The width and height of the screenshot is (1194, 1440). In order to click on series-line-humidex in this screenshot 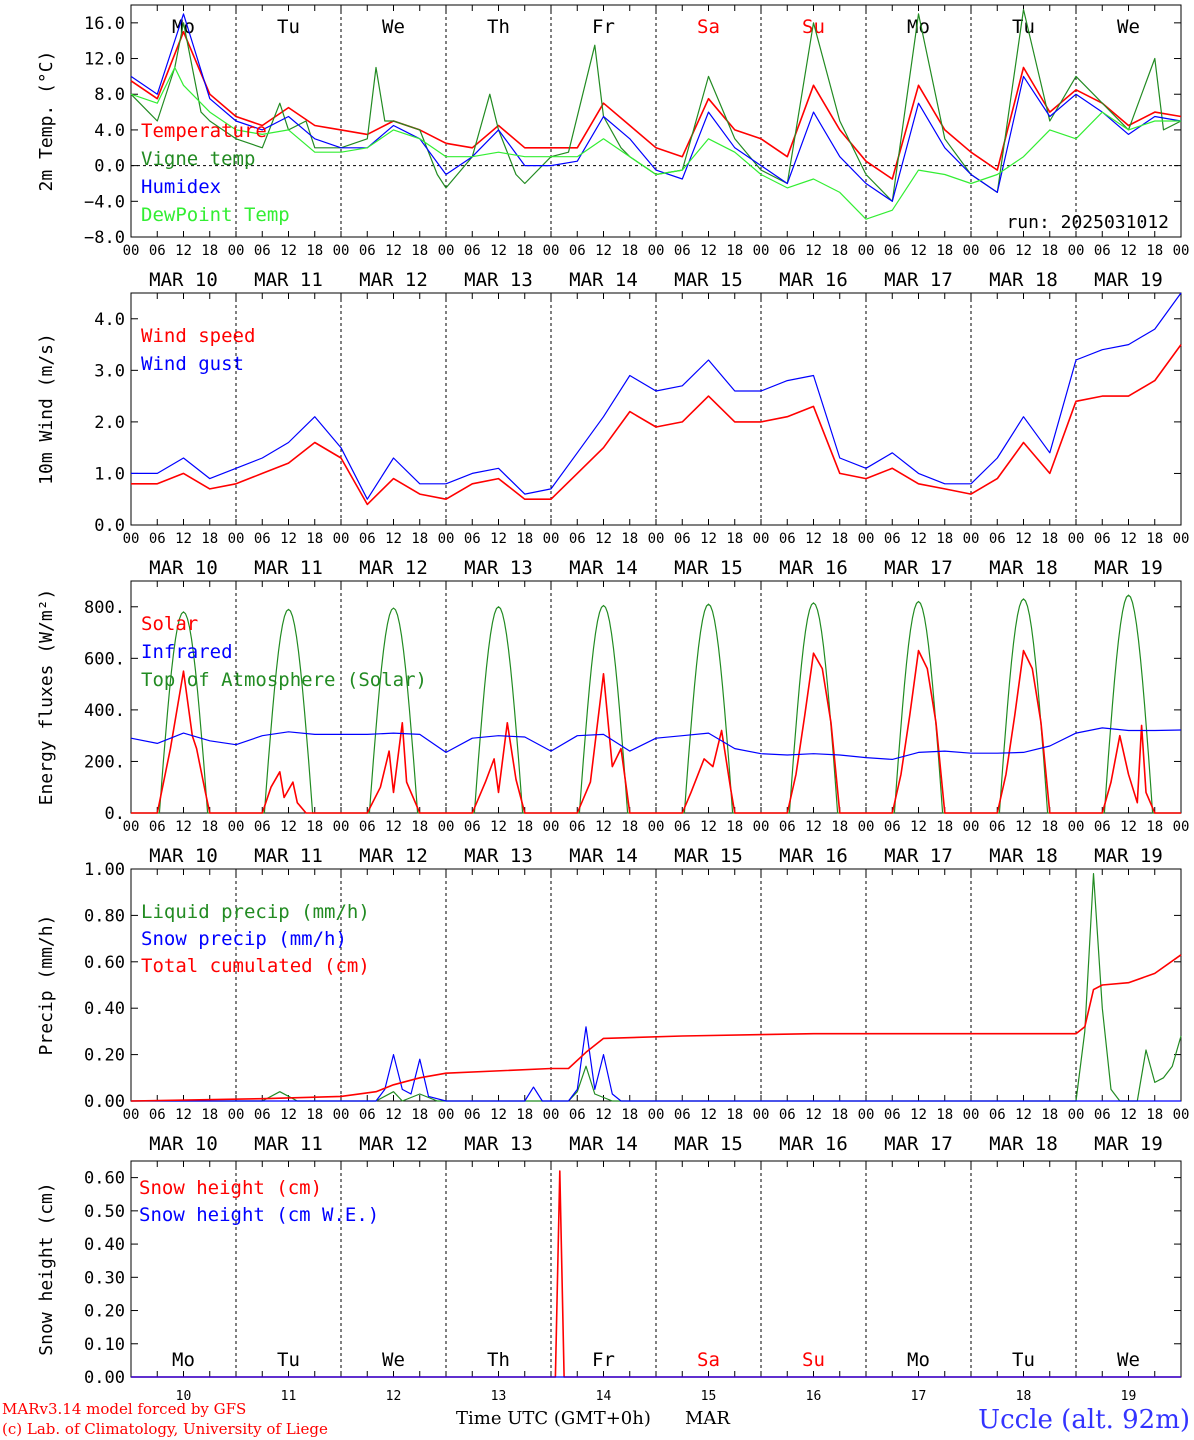, I will do `click(656, 107)`.